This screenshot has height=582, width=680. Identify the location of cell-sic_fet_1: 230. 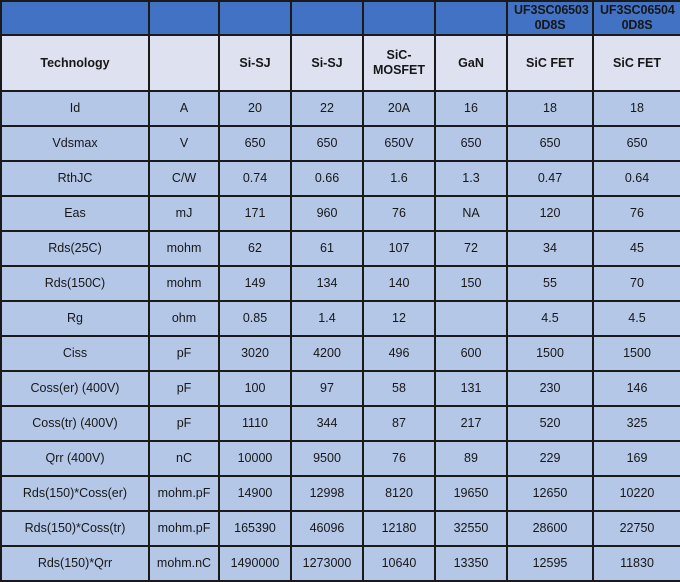
(550, 388).